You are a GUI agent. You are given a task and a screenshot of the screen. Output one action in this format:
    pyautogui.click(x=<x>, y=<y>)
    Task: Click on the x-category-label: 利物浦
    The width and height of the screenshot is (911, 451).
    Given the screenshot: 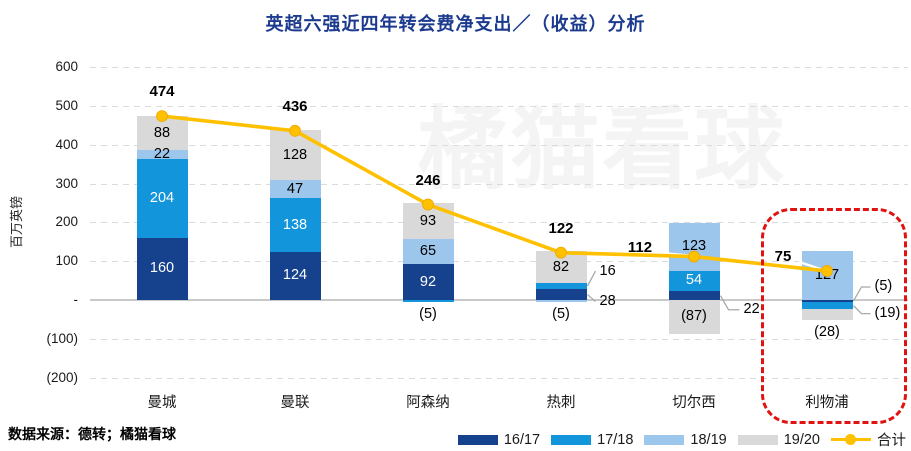 What is the action you would take?
    pyautogui.click(x=827, y=403)
    